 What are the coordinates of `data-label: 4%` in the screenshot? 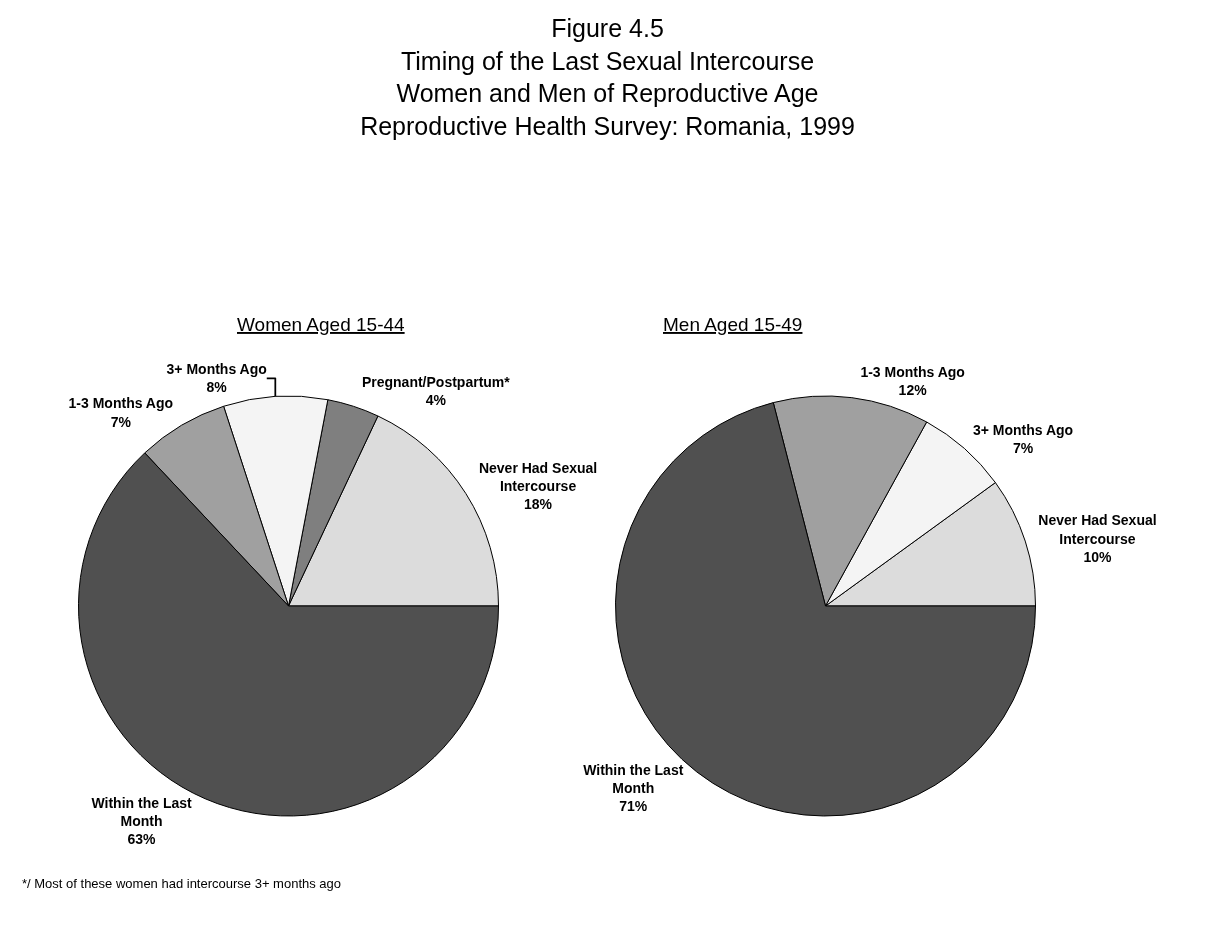 It's located at (436, 399).